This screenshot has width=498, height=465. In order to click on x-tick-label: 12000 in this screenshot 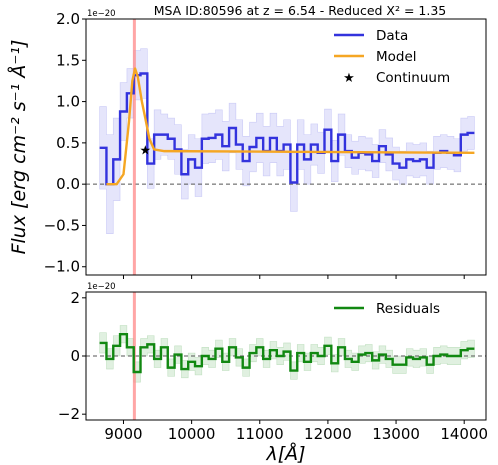, I will do `click(328, 434)`.